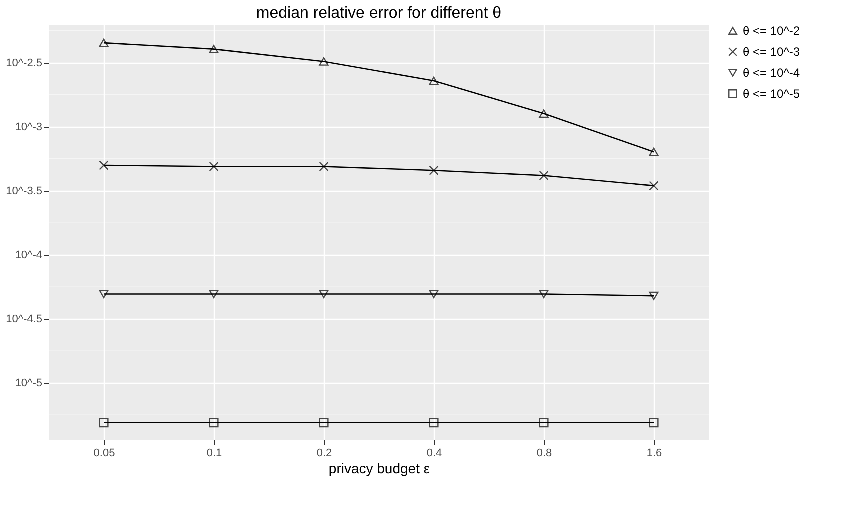 Image resolution: width=867 pixels, height=510 pixels. What do you see at coordinates (771, 31) in the screenshot?
I see `legend-label: θ <= 10^-2` at bounding box center [771, 31].